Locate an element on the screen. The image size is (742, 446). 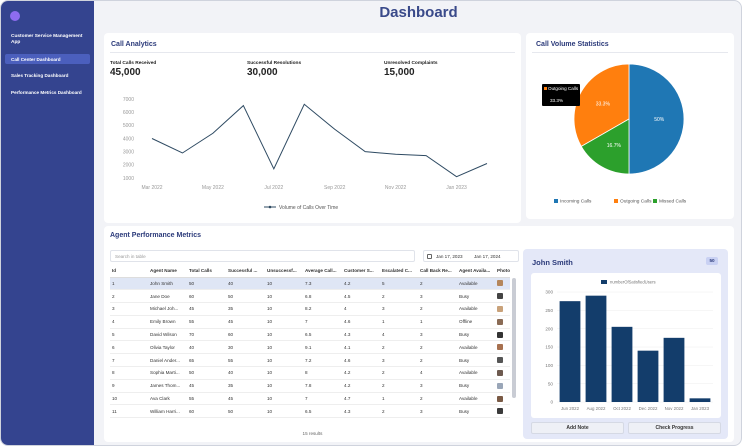
table-cell: 1 is located at coordinates (437, 322).